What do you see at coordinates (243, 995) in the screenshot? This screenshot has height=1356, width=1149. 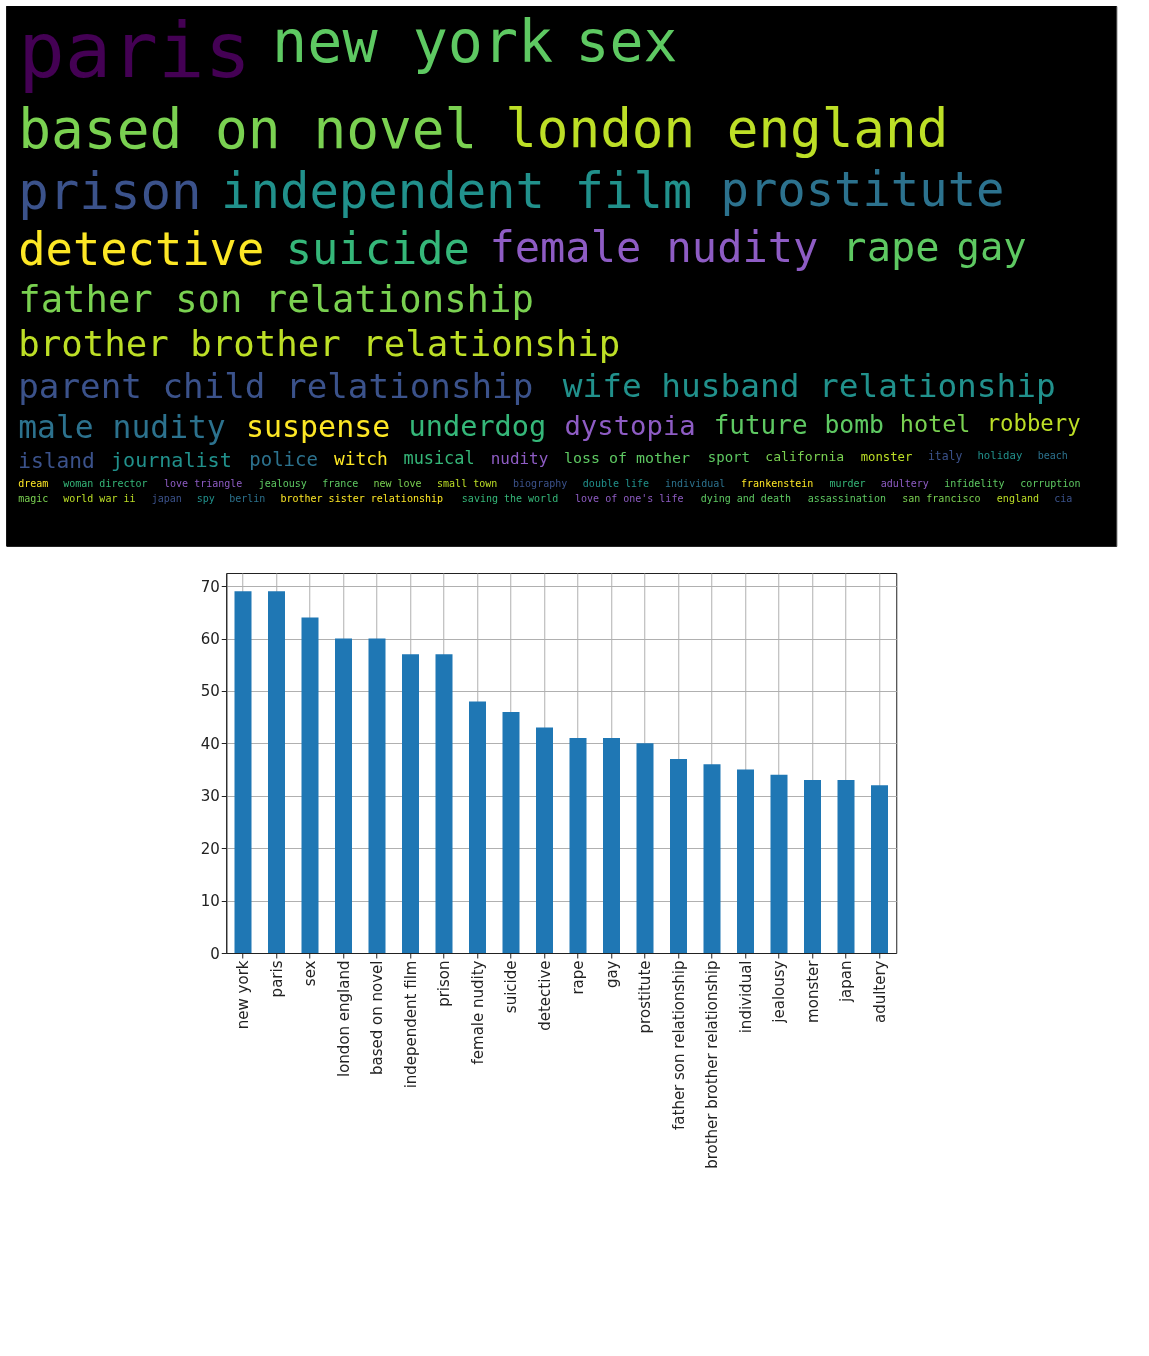 I see `x-tick-label: new york` at bounding box center [243, 995].